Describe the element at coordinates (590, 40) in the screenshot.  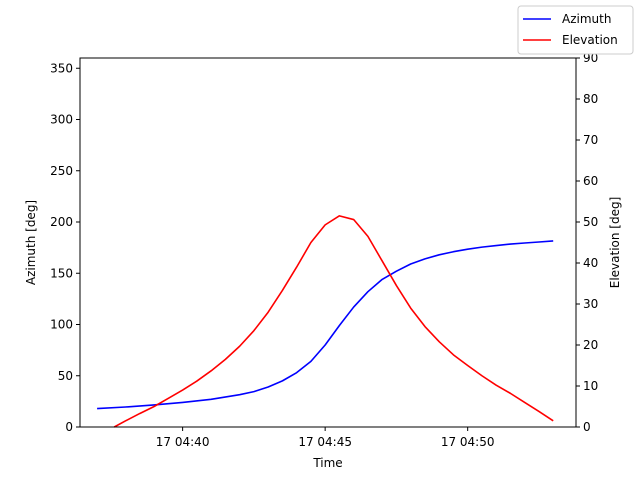
I see `legend-label-elevation: Elevation` at that location.